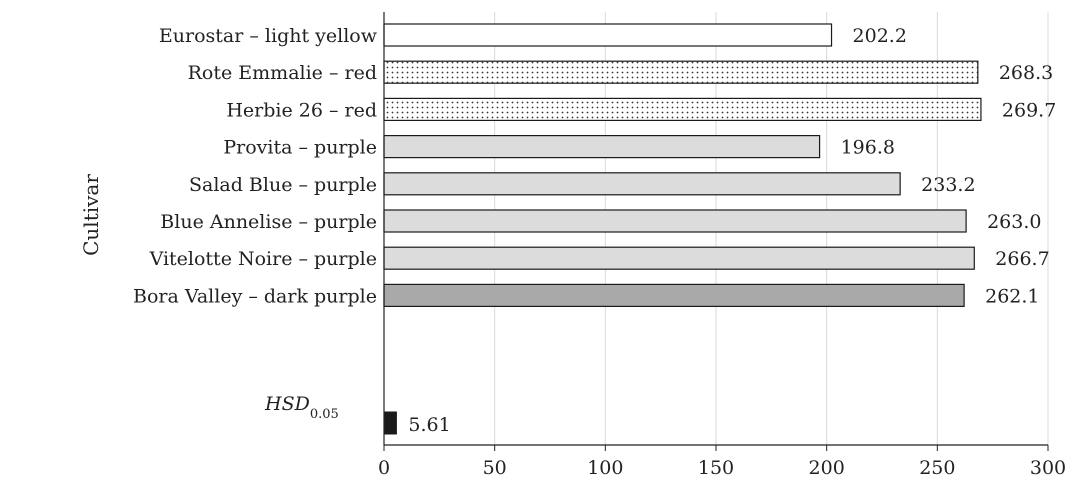 The image size is (1070, 481). What do you see at coordinates (716, 468) in the screenshot?
I see `x-tick-label: 150` at bounding box center [716, 468].